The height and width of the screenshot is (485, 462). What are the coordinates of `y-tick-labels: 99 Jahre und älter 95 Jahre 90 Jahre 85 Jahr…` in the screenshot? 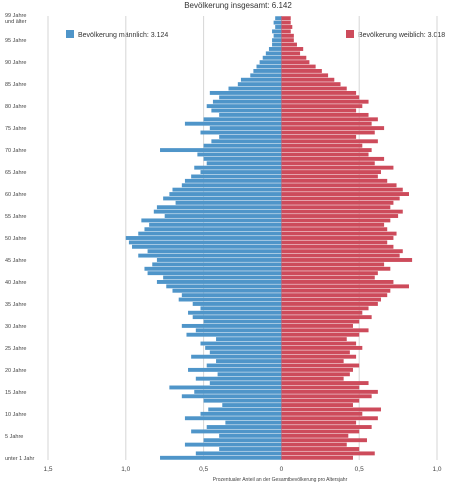 It's located at (20, 237).